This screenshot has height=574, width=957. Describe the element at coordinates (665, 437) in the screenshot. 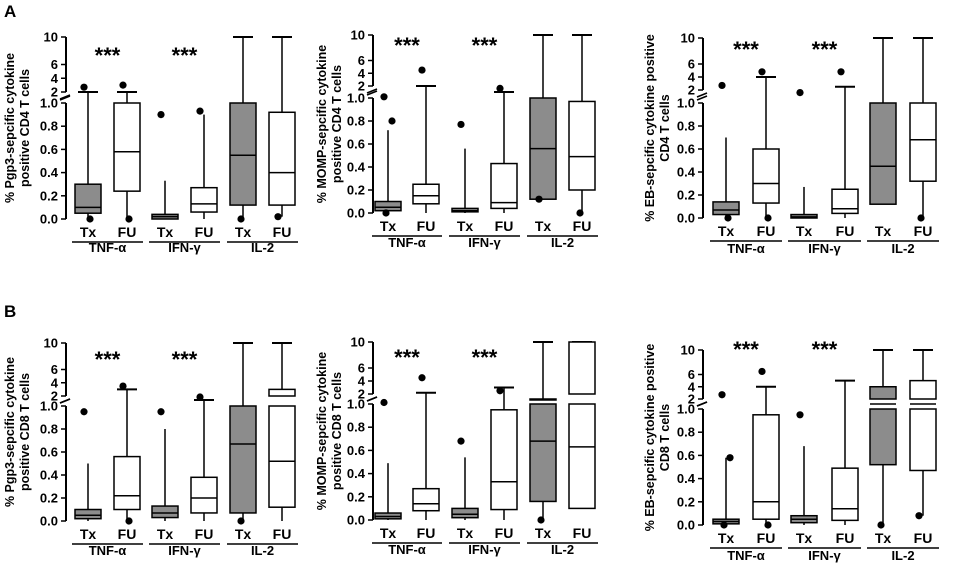

I see `y-axis-label: CD8 T cells` at that location.